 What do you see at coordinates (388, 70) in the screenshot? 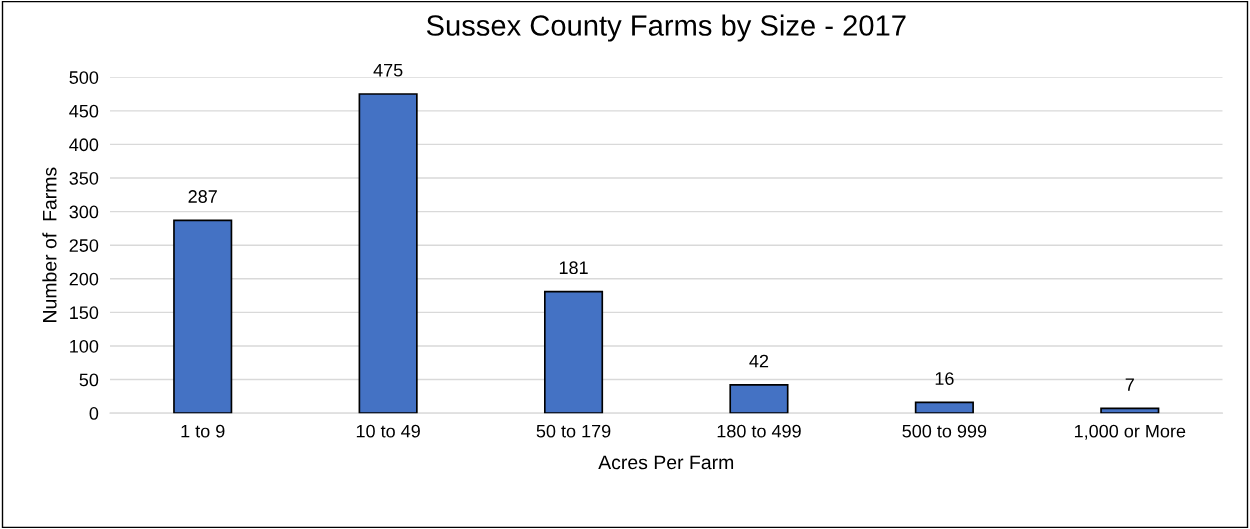
I see `data-label: 475` at bounding box center [388, 70].